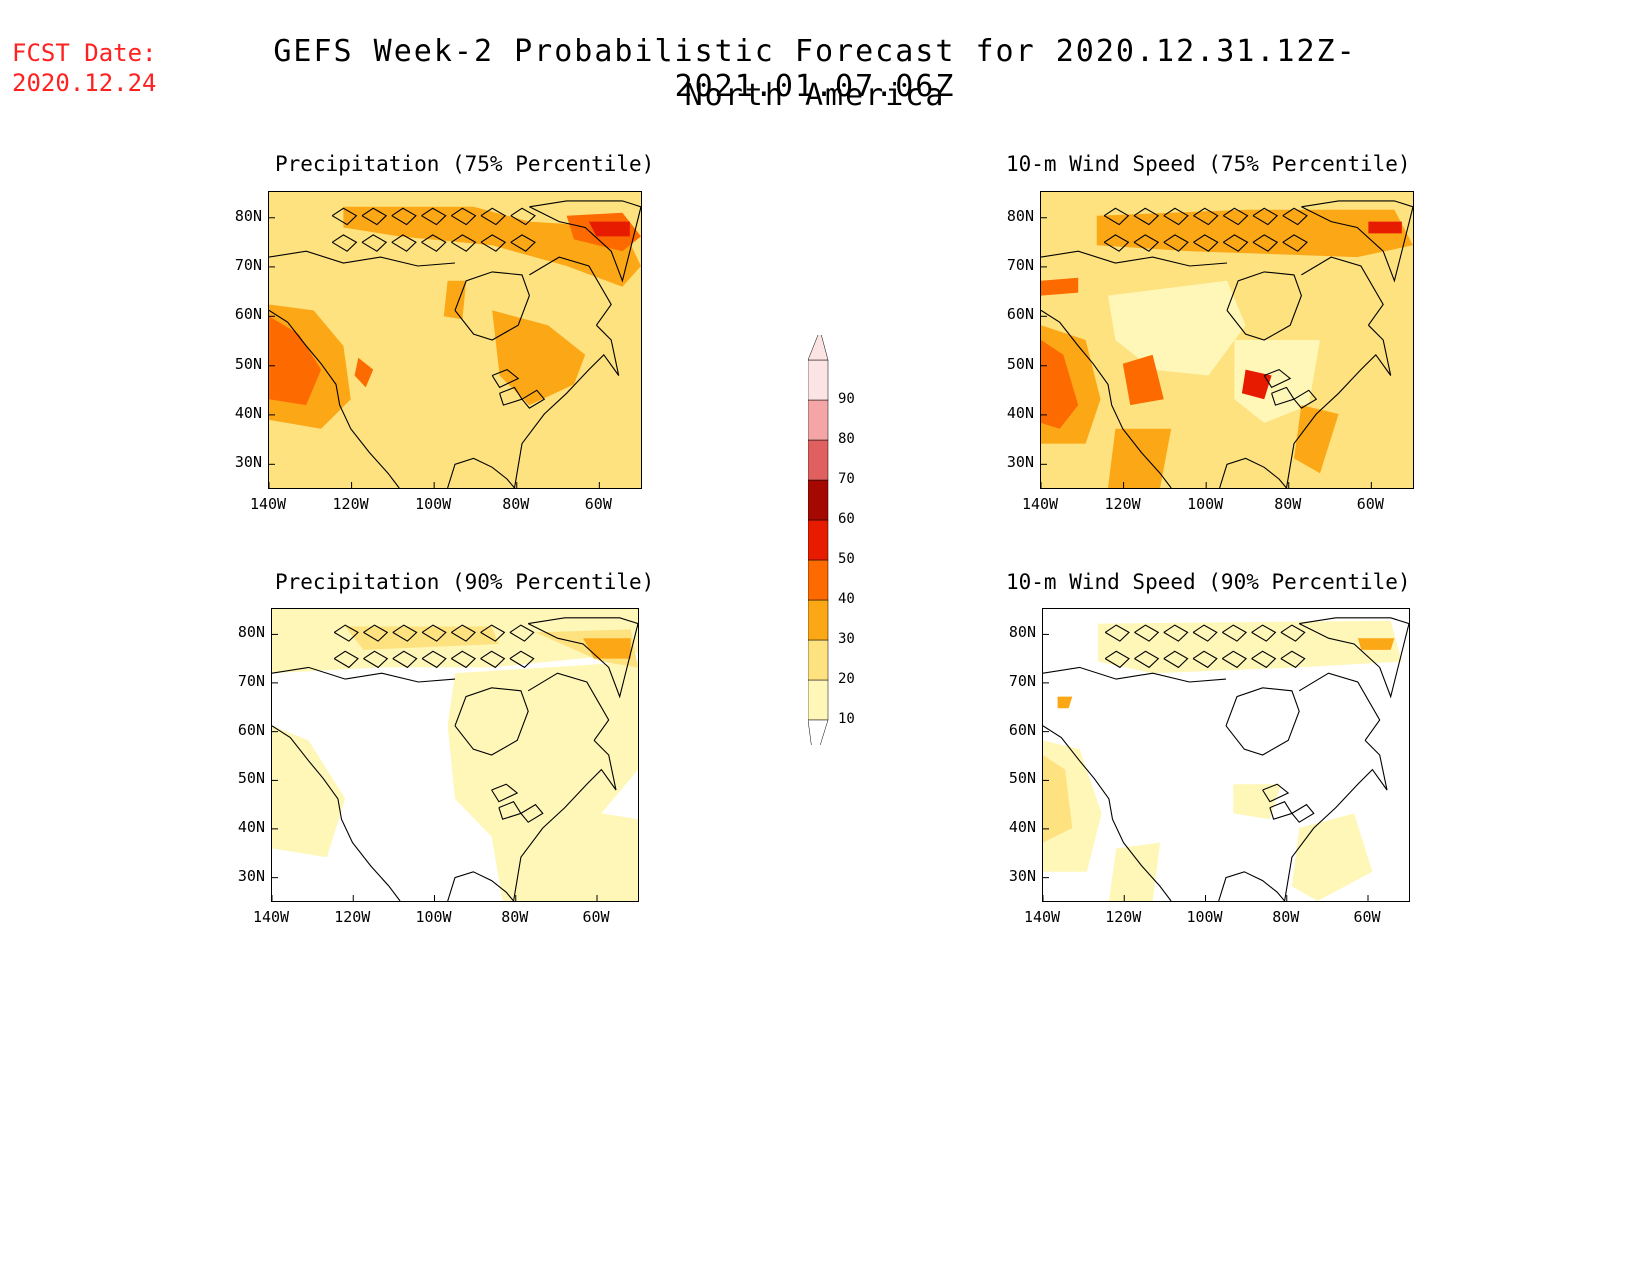 Image resolution: width=1650 pixels, height=1275 pixels. Describe the element at coordinates (818, 540) in the screenshot. I see `colorbar` at that location.